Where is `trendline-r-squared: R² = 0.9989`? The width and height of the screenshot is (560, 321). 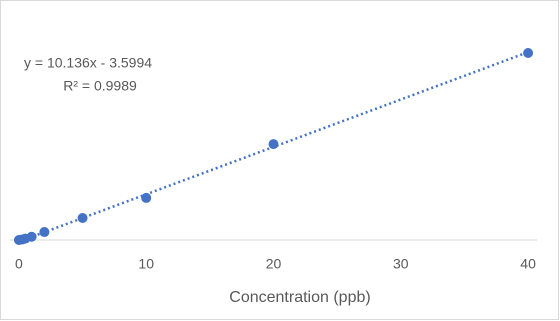 trendline-r-squared: R² = 0.9989 is located at coordinates (100, 86).